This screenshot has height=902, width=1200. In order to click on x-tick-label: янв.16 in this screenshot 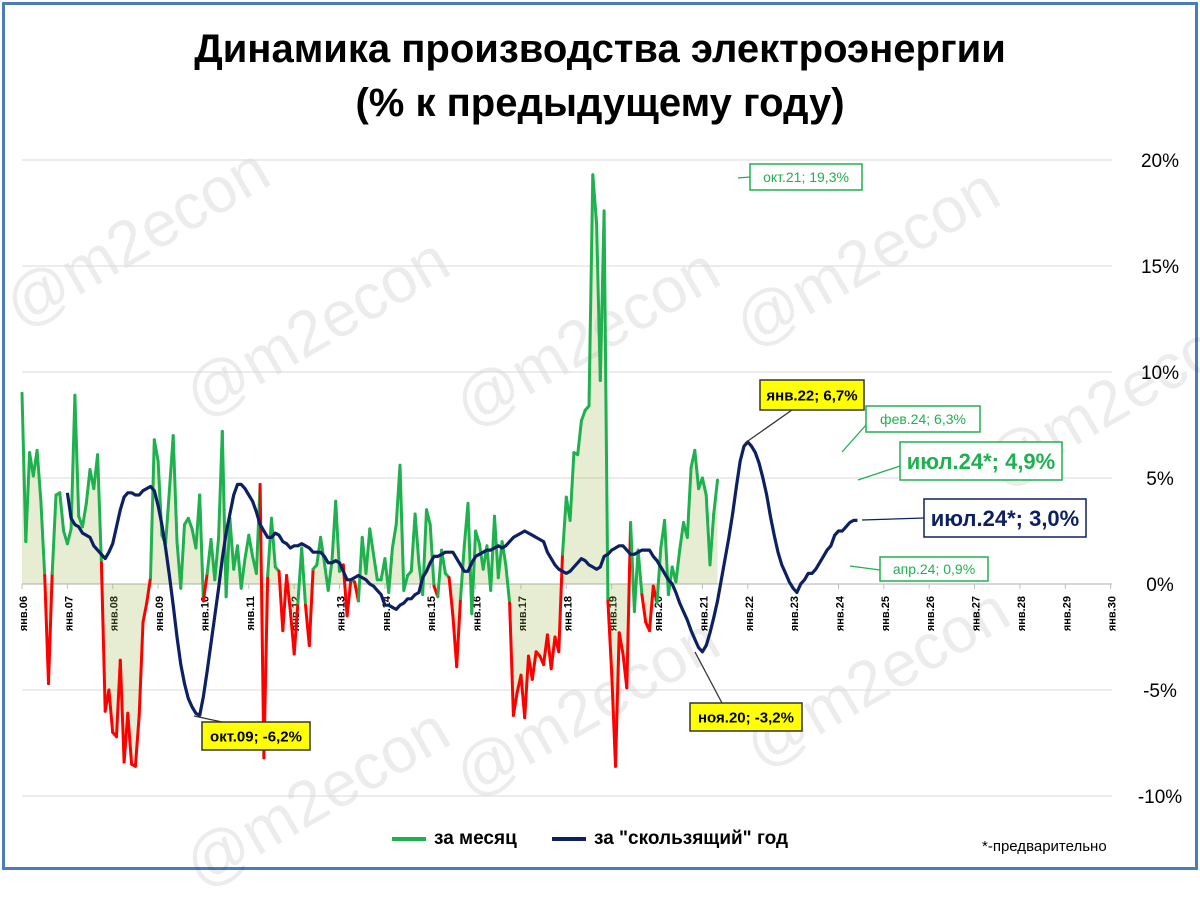, I will do `click(478, 613)`.